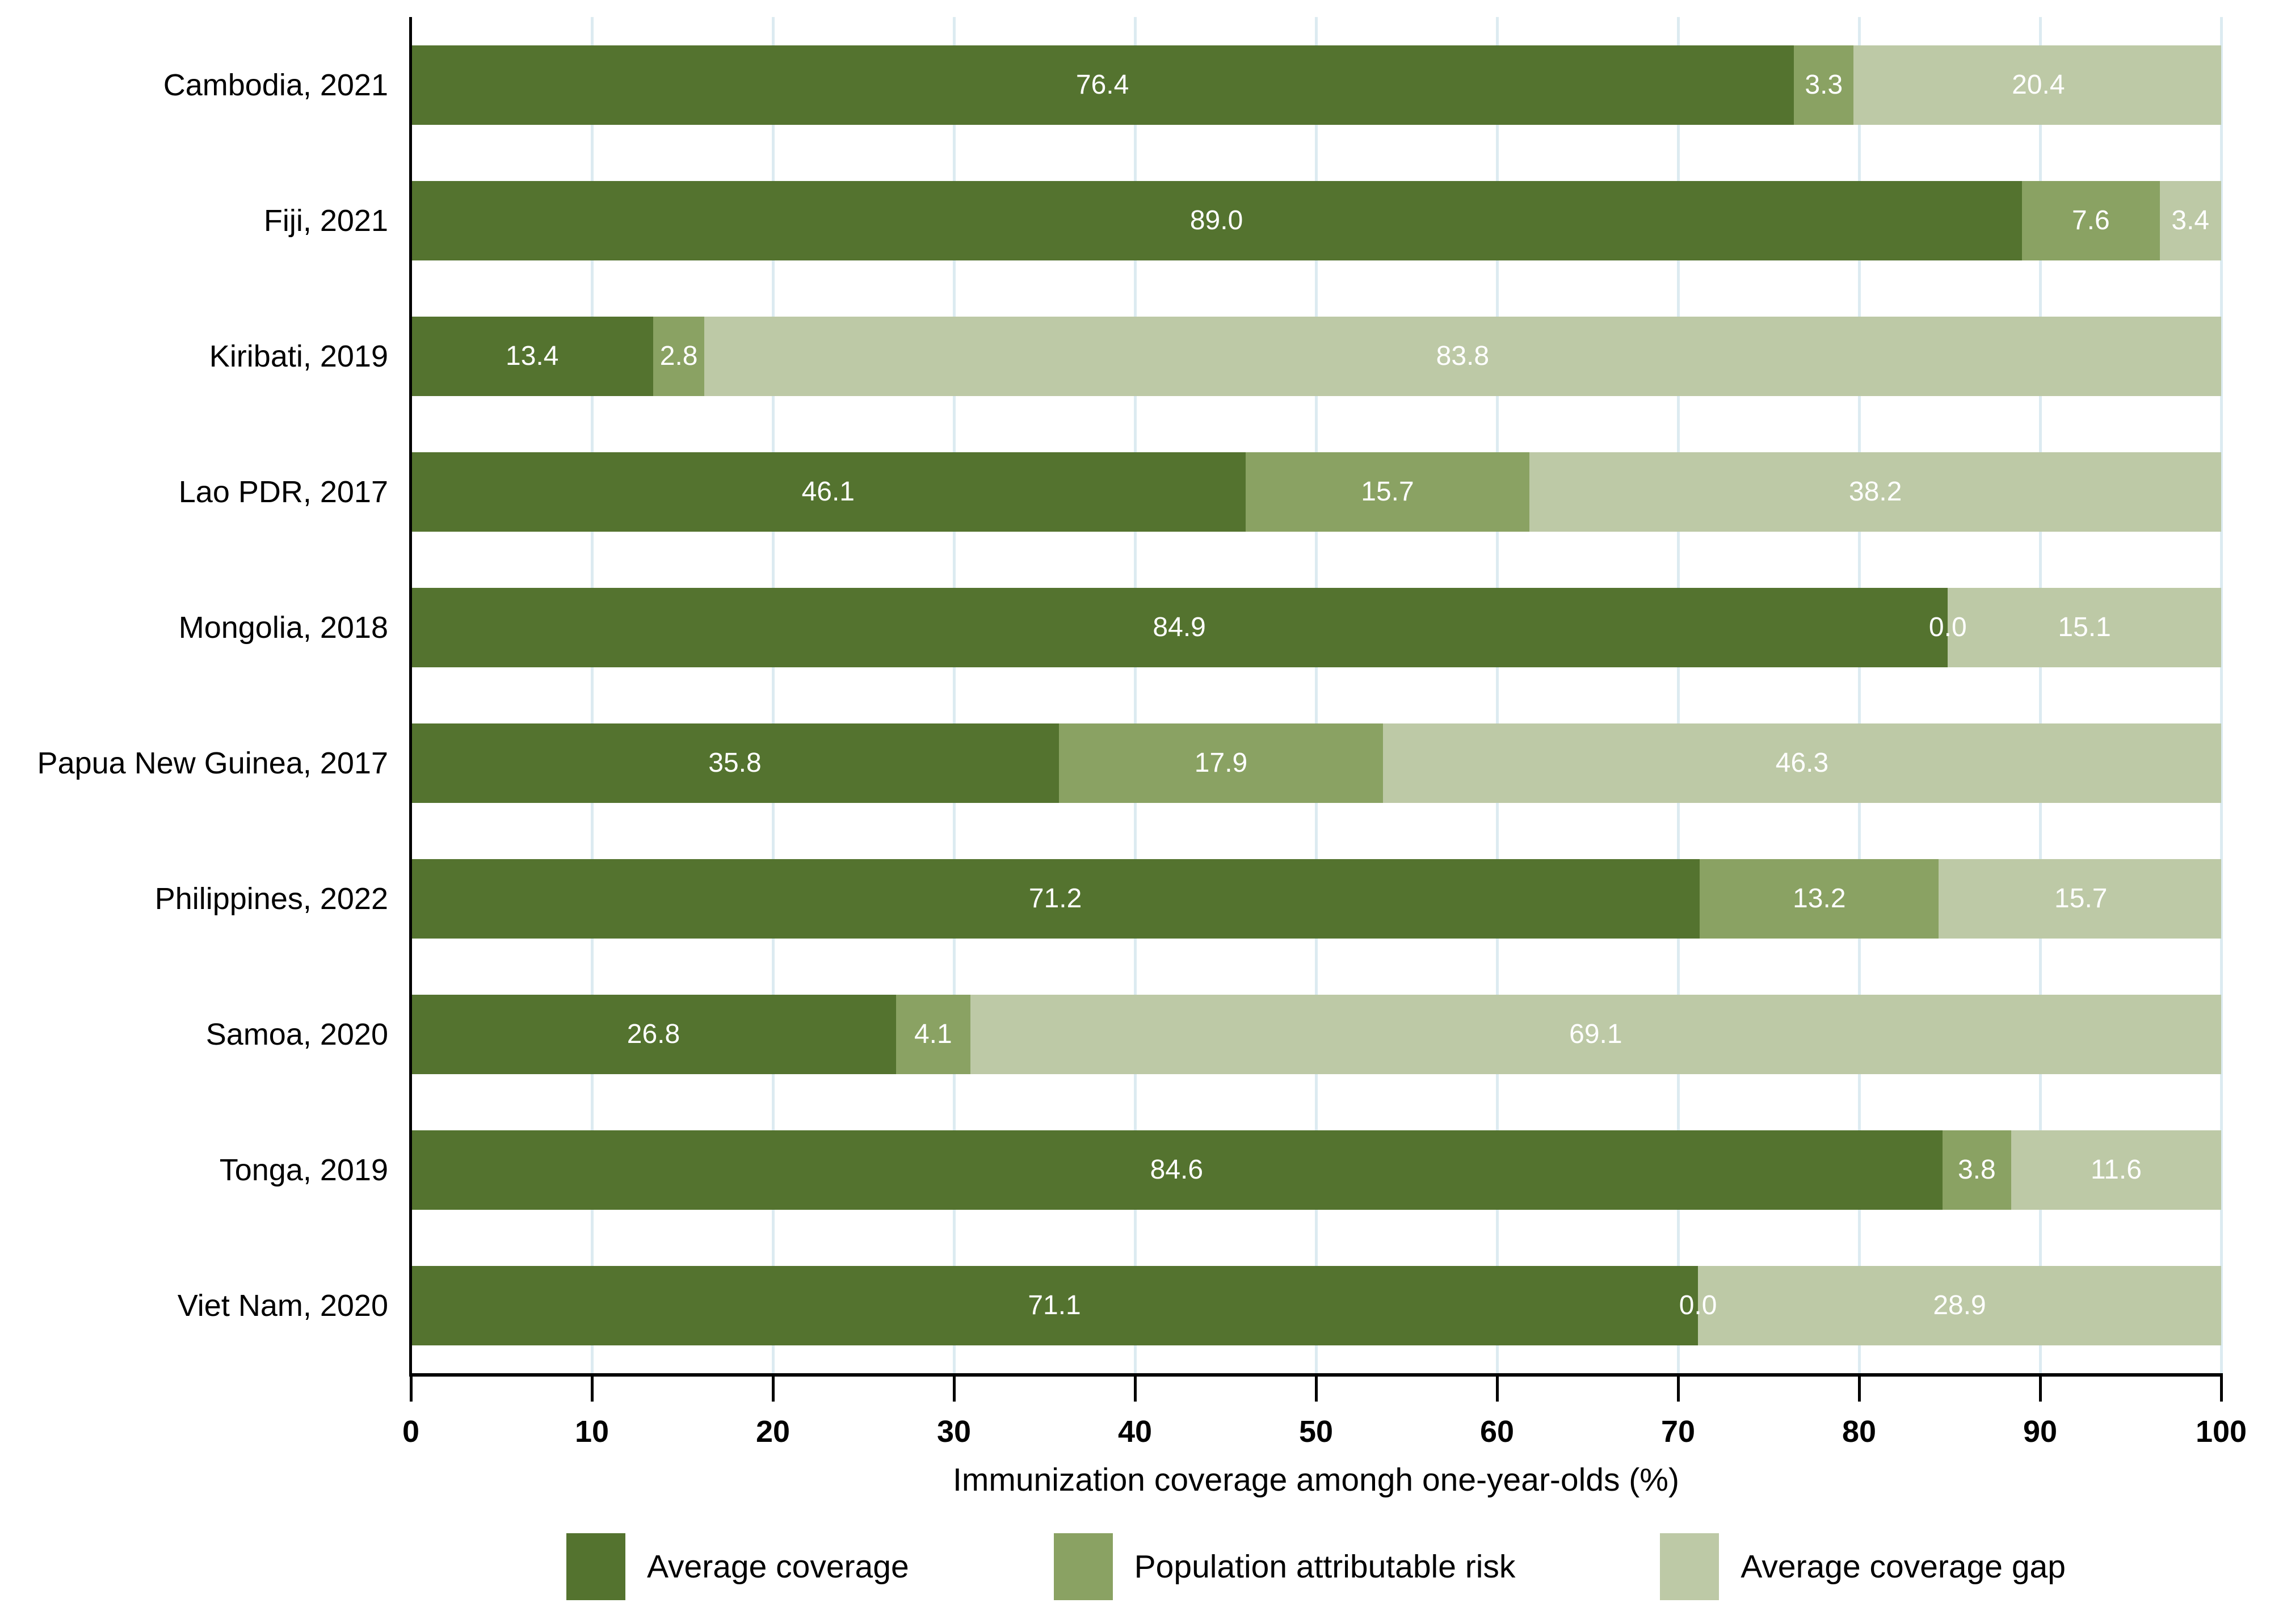 This screenshot has width=2287, height=1624. Describe the element at coordinates (325, 220) in the screenshot. I see `category-label: Fiji, 2021` at that location.